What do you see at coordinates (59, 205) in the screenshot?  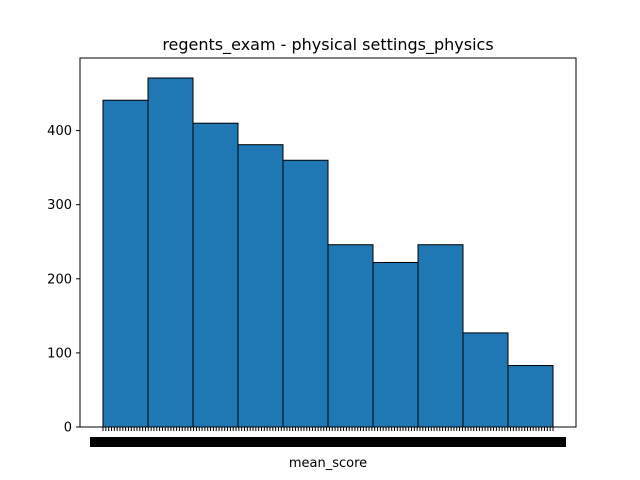 I see `y-tick-label: 300` at bounding box center [59, 205].